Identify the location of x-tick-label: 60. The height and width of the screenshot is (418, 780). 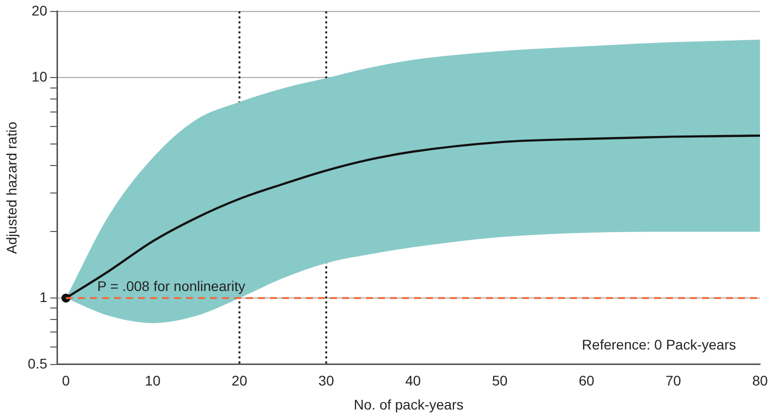
(586, 380).